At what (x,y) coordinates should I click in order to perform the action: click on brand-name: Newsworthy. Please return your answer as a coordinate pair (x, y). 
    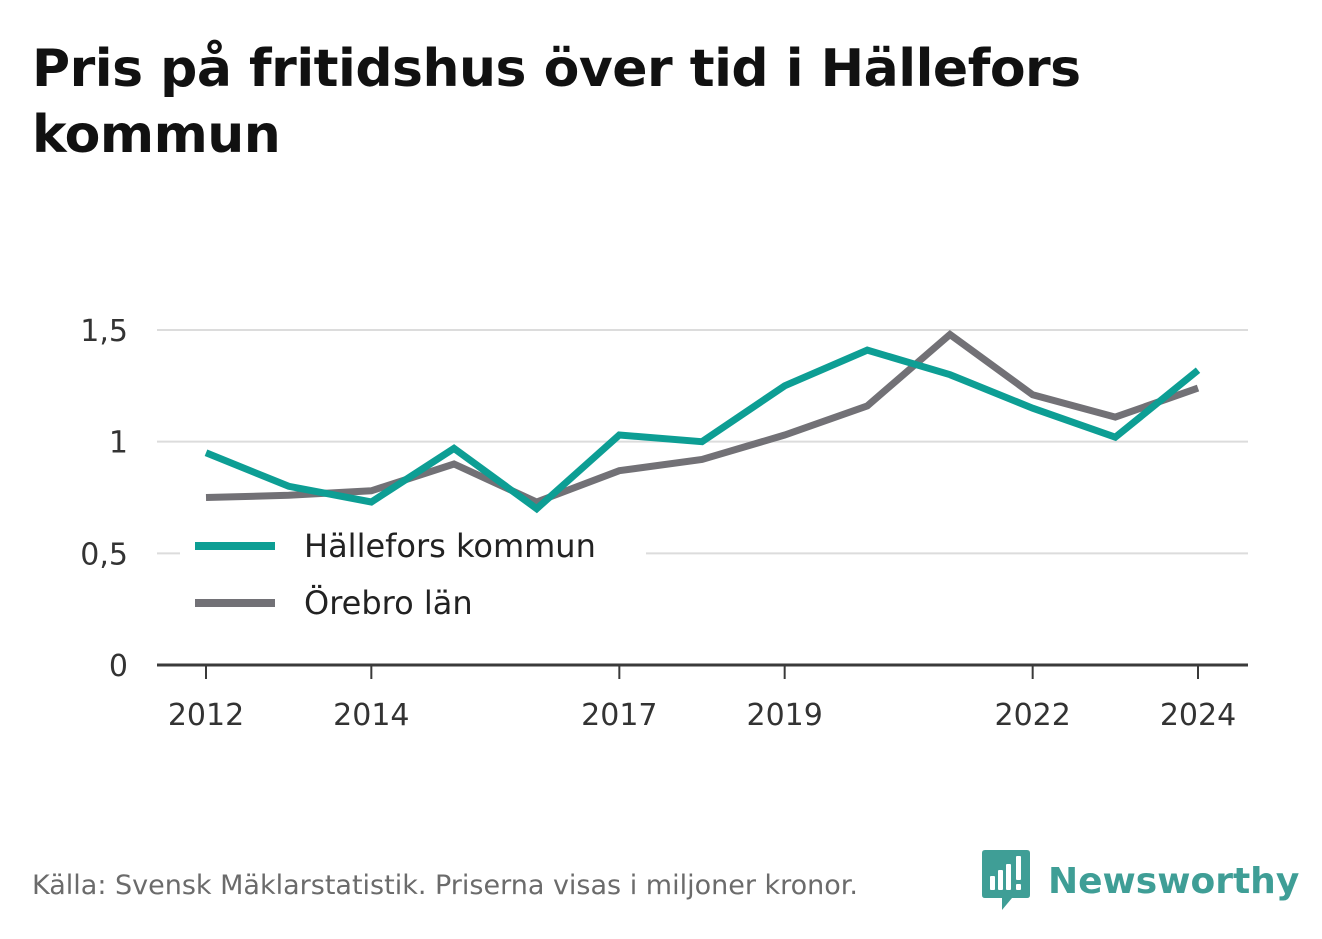
    Looking at the image, I should click on (1174, 881).